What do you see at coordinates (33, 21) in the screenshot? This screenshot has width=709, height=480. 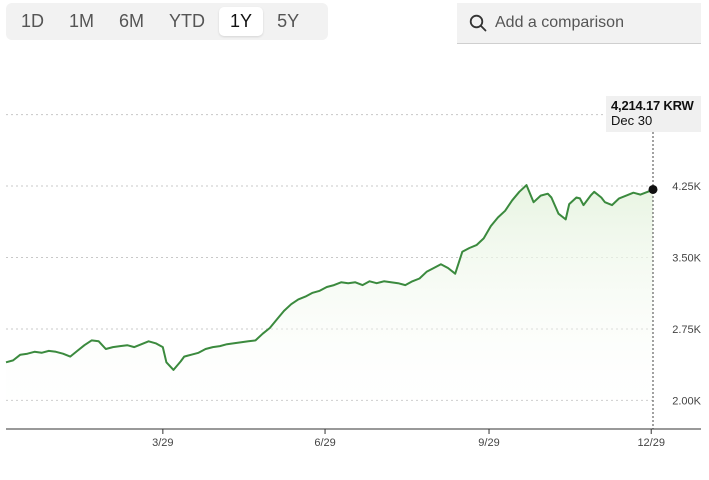 I see `range-button-1d: 1D` at bounding box center [33, 21].